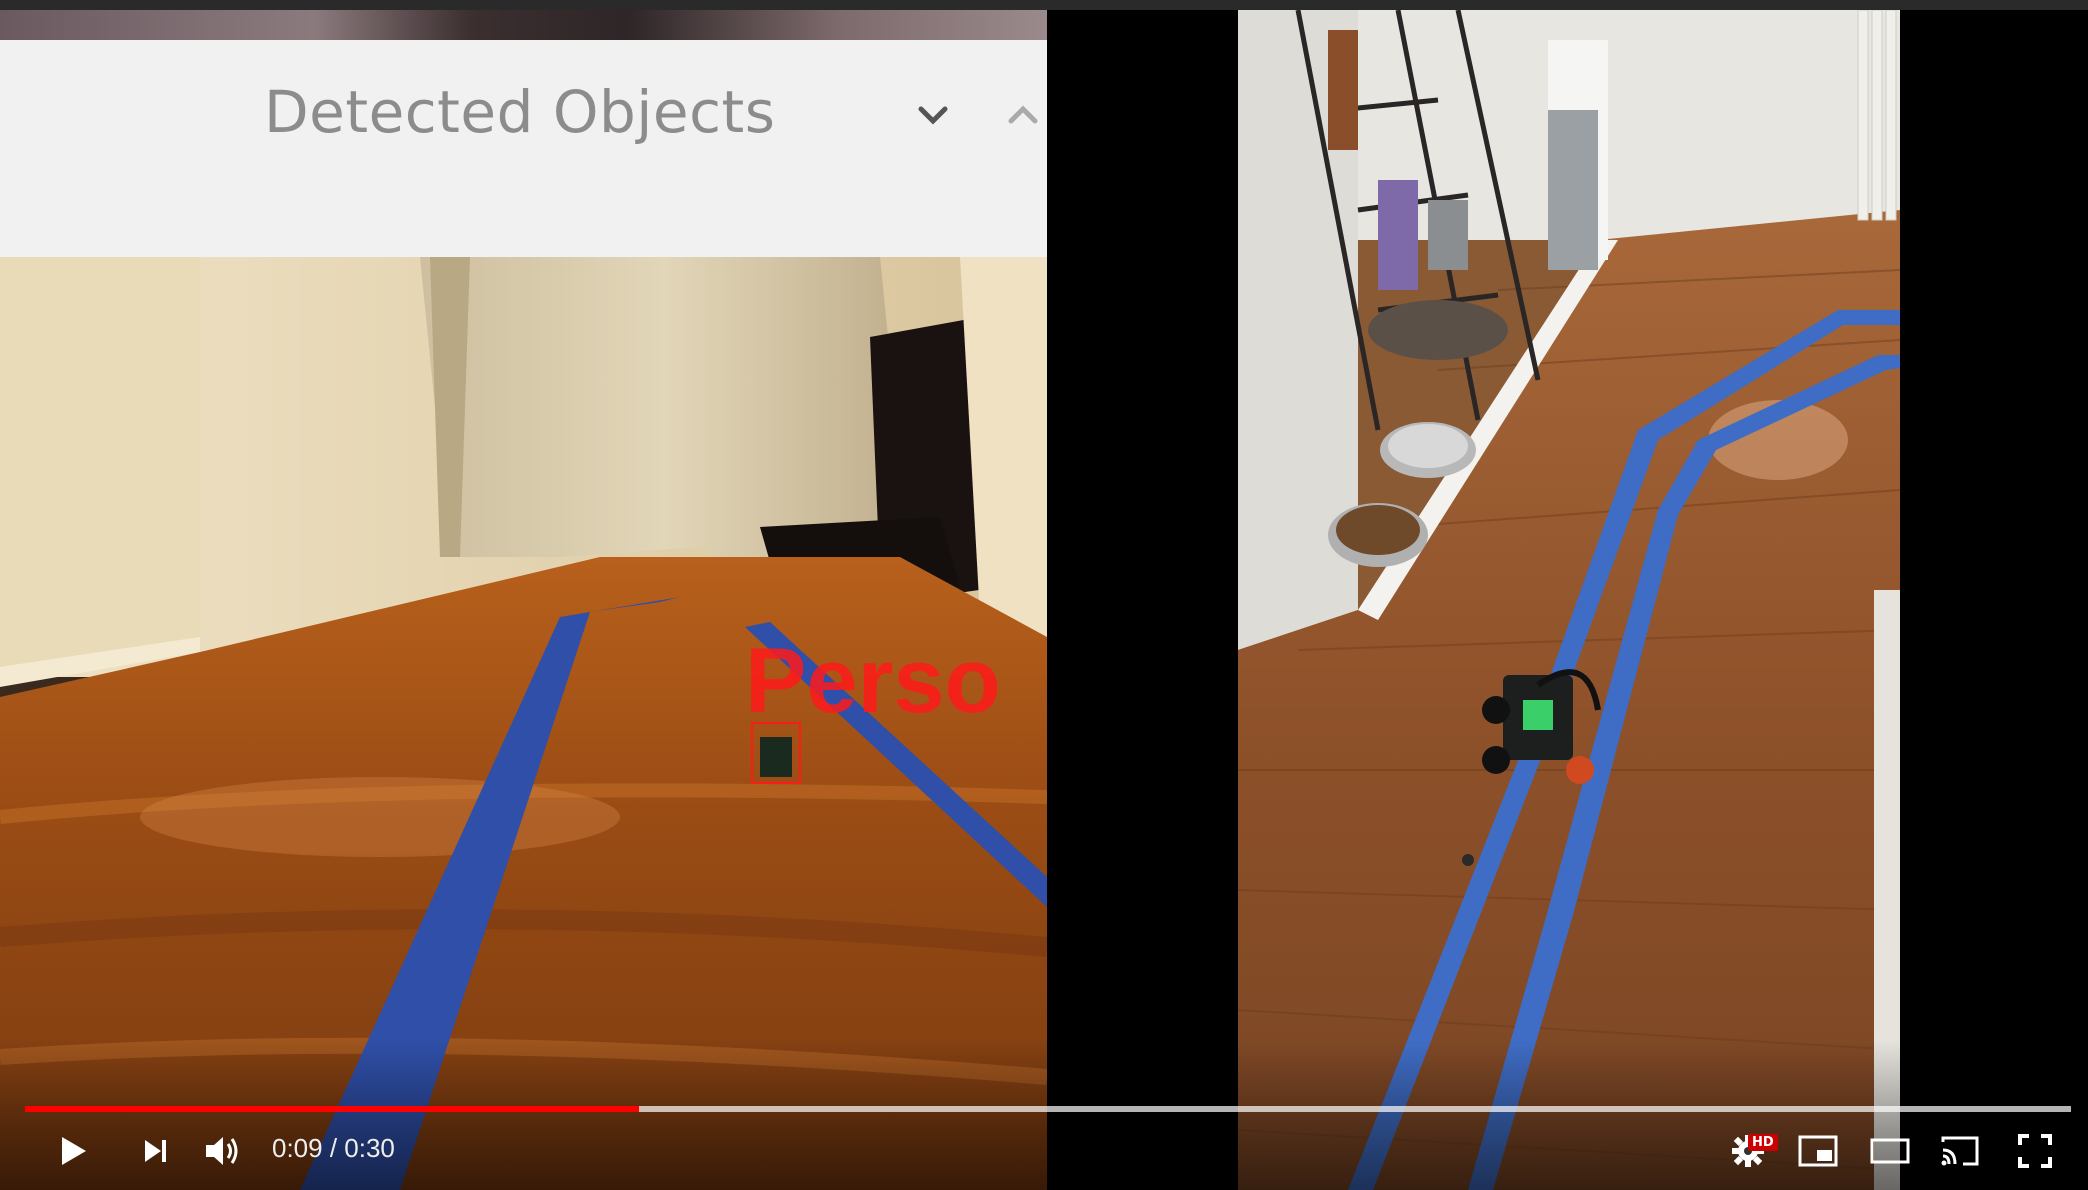  I want to click on cast-button, so click(1960, 1151).